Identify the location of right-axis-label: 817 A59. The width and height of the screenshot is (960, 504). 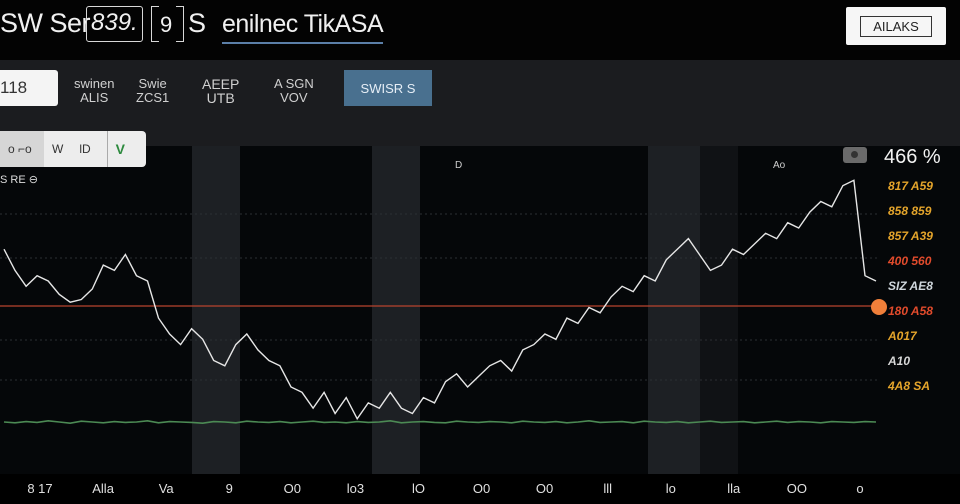
(910, 186).